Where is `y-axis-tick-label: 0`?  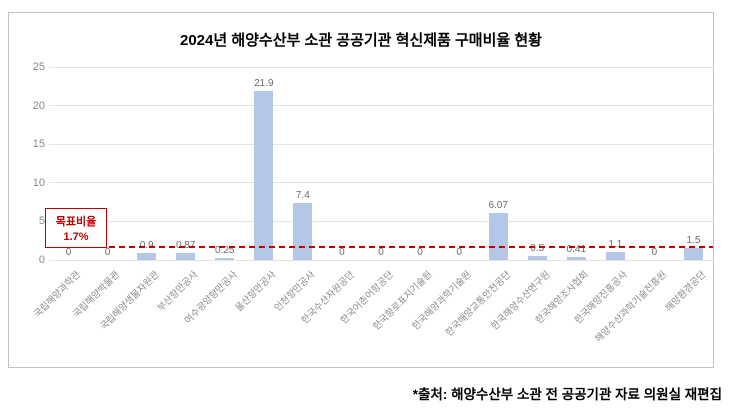 y-axis-tick-label: 0 is located at coordinates (41, 260).